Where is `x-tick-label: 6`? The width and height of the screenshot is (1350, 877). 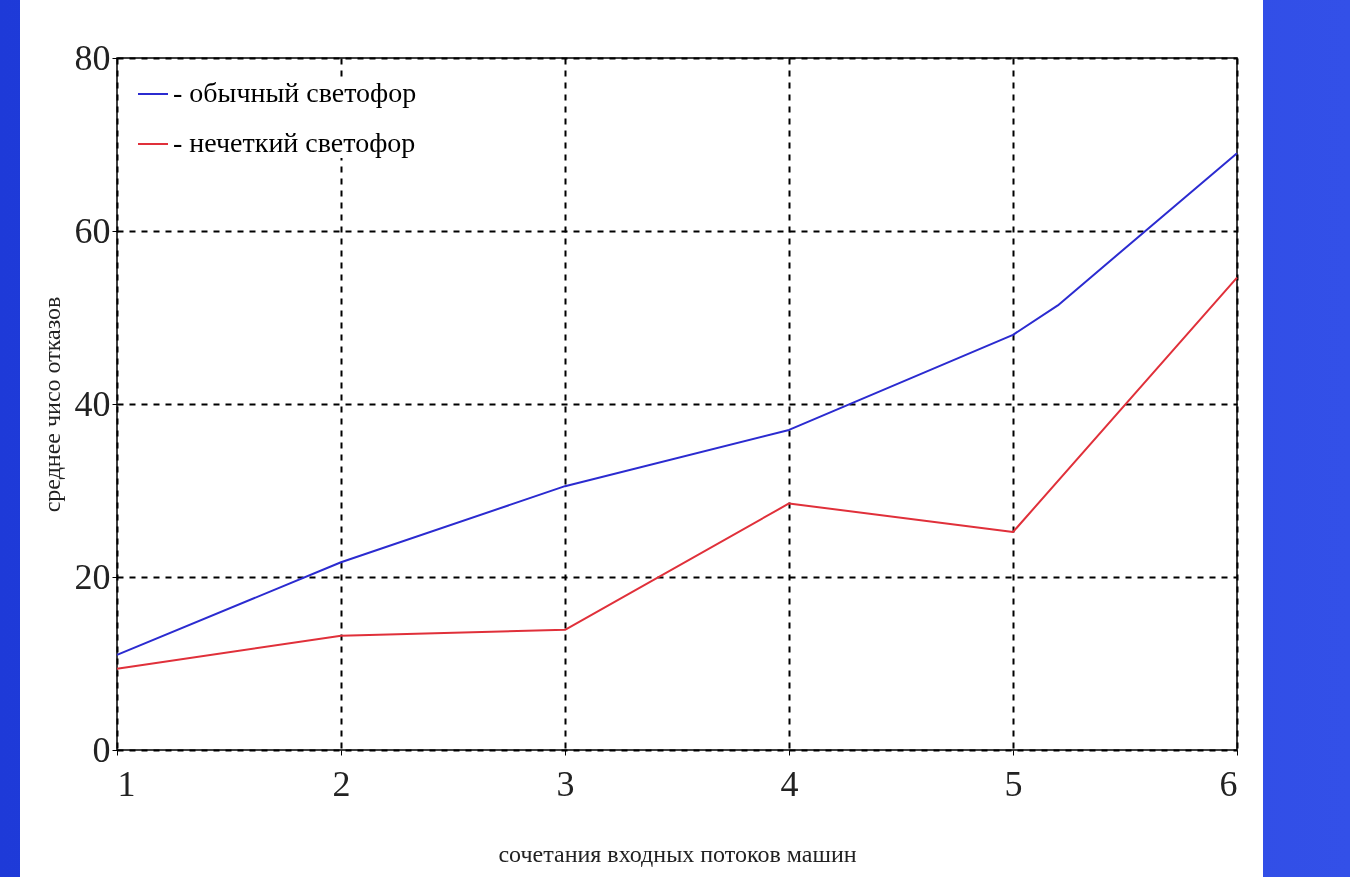 x-tick-label: 6 is located at coordinates (1228, 783).